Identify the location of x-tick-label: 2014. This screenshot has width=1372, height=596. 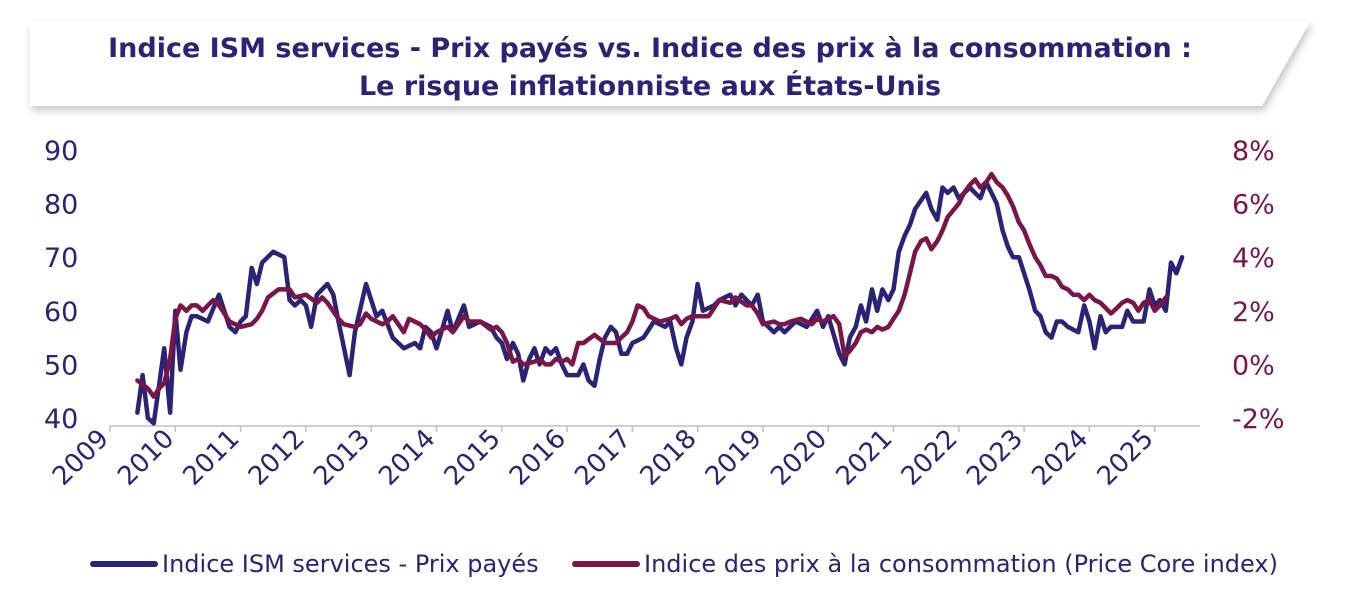
(407, 458).